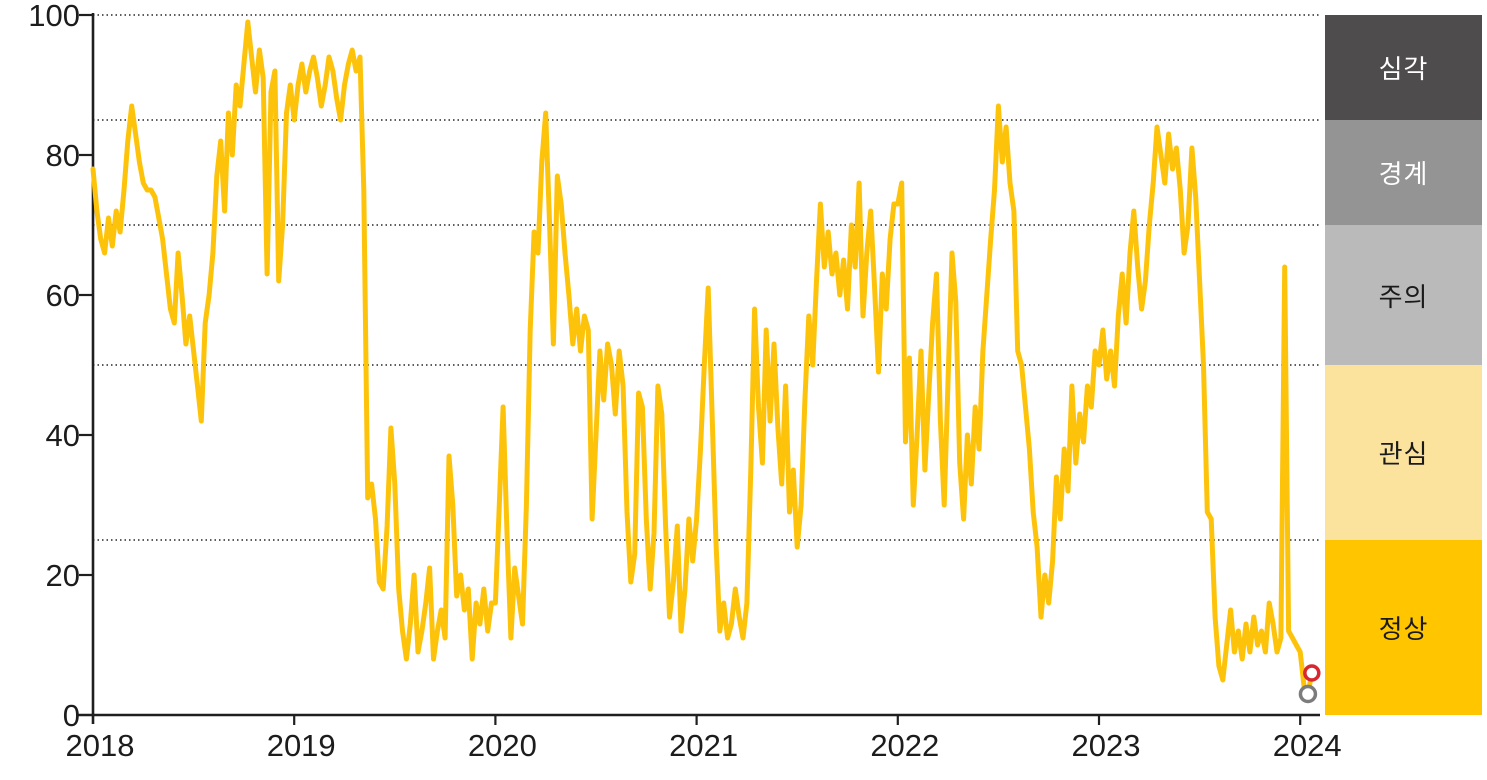 This screenshot has width=1487, height=780. I want to click on x-tick-label-2024: 2024, so click(1307, 745).